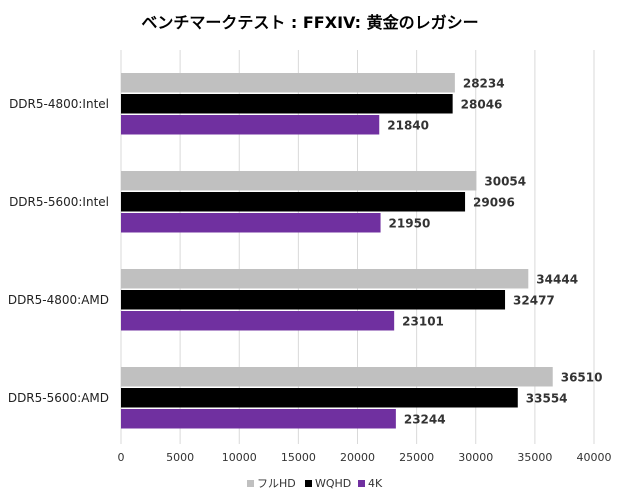 The image size is (620, 504). What do you see at coordinates (276, 483) in the screenshot?
I see `legend-label: フルHD` at bounding box center [276, 483].